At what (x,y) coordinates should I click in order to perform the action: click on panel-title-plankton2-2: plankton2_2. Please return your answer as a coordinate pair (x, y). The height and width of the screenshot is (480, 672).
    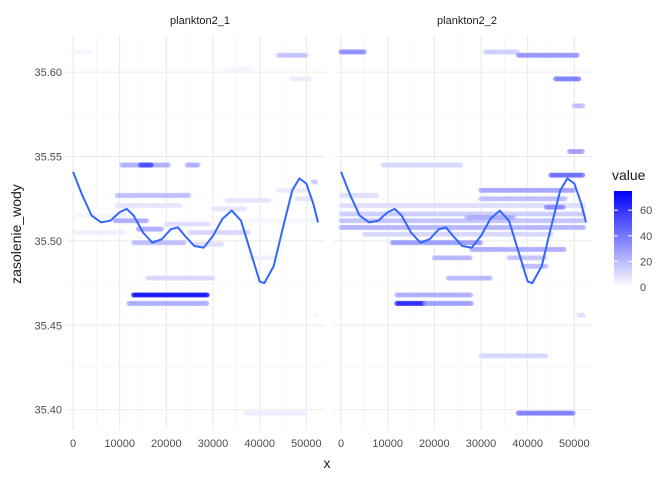
    Looking at the image, I should click on (467, 21).